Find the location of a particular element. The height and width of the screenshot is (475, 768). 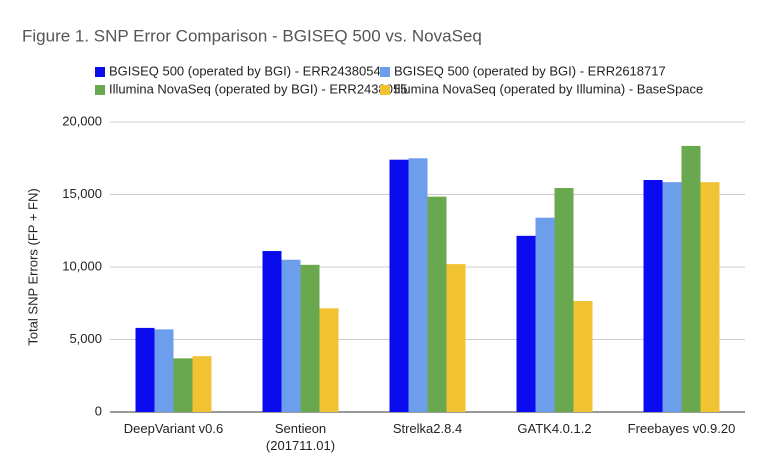

x-tick-label: DeepVariant v0.6 is located at coordinates (174, 428).